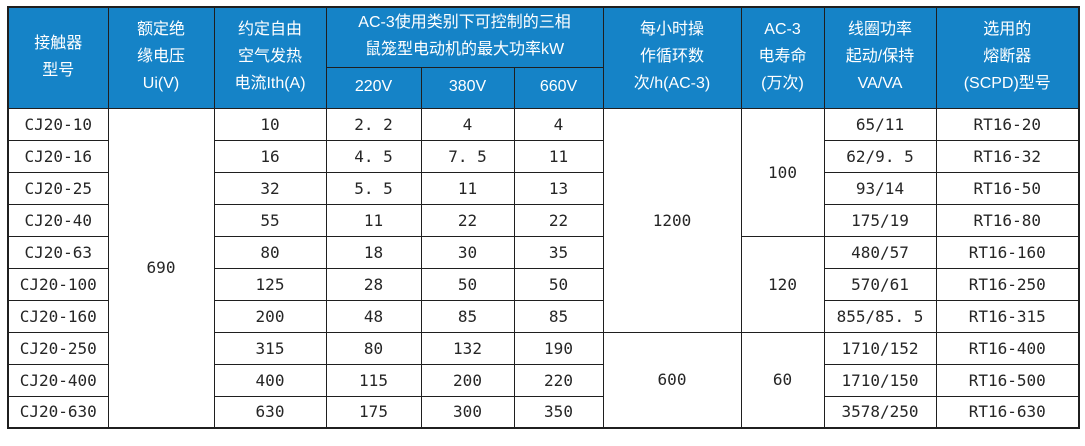 The height and width of the screenshot is (446, 1085). Describe the element at coordinates (373, 316) in the screenshot. I see `cell-p220: 48` at that location.